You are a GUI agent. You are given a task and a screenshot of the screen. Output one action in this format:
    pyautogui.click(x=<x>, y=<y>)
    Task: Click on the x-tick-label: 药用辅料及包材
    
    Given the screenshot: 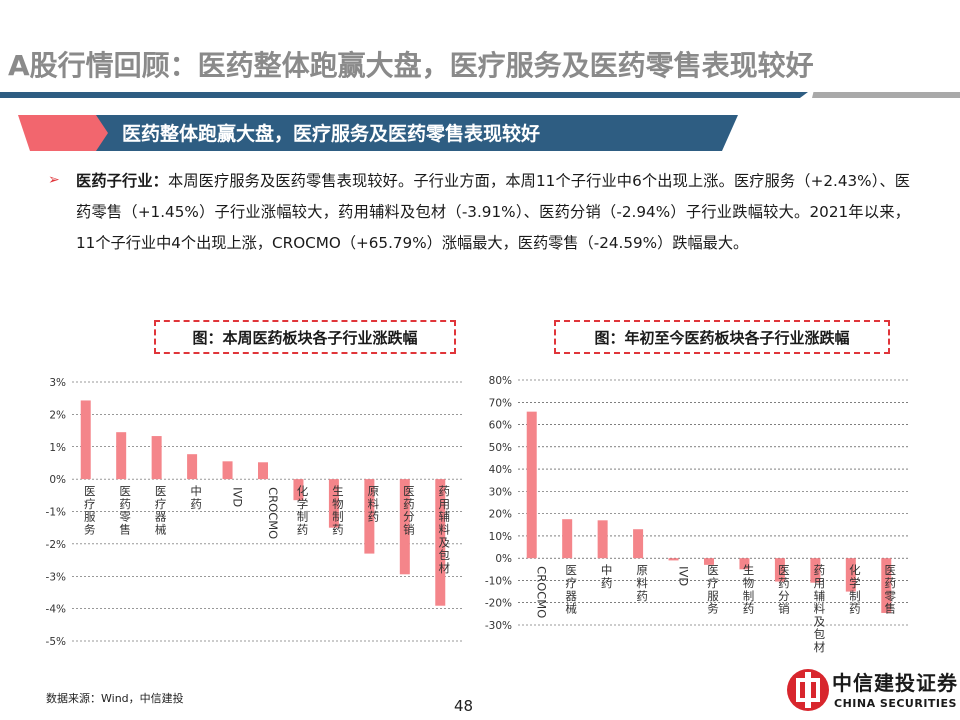 What is the action you would take?
    pyautogui.click(x=820, y=608)
    